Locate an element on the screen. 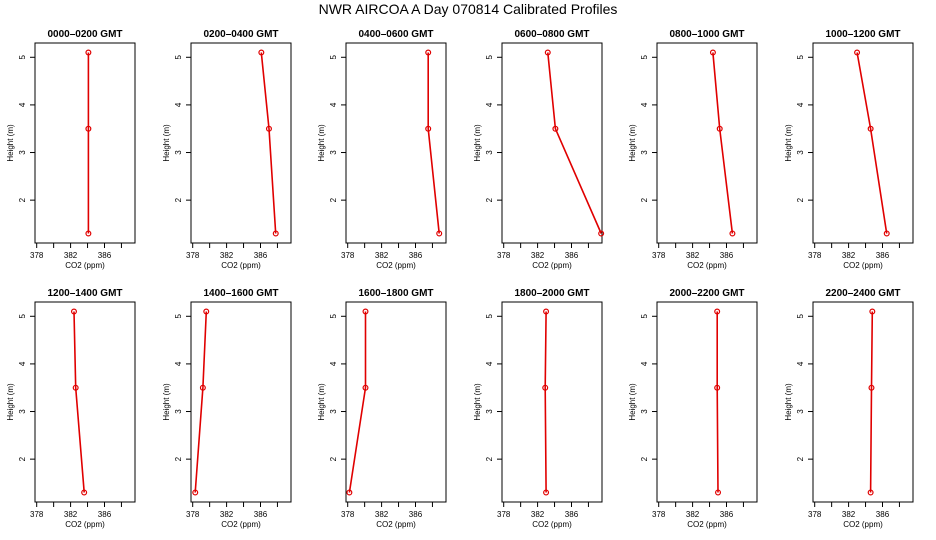 The height and width of the screenshot is (540, 936). panel-title: 1800–2000 GMT is located at coordinates (551, 293).